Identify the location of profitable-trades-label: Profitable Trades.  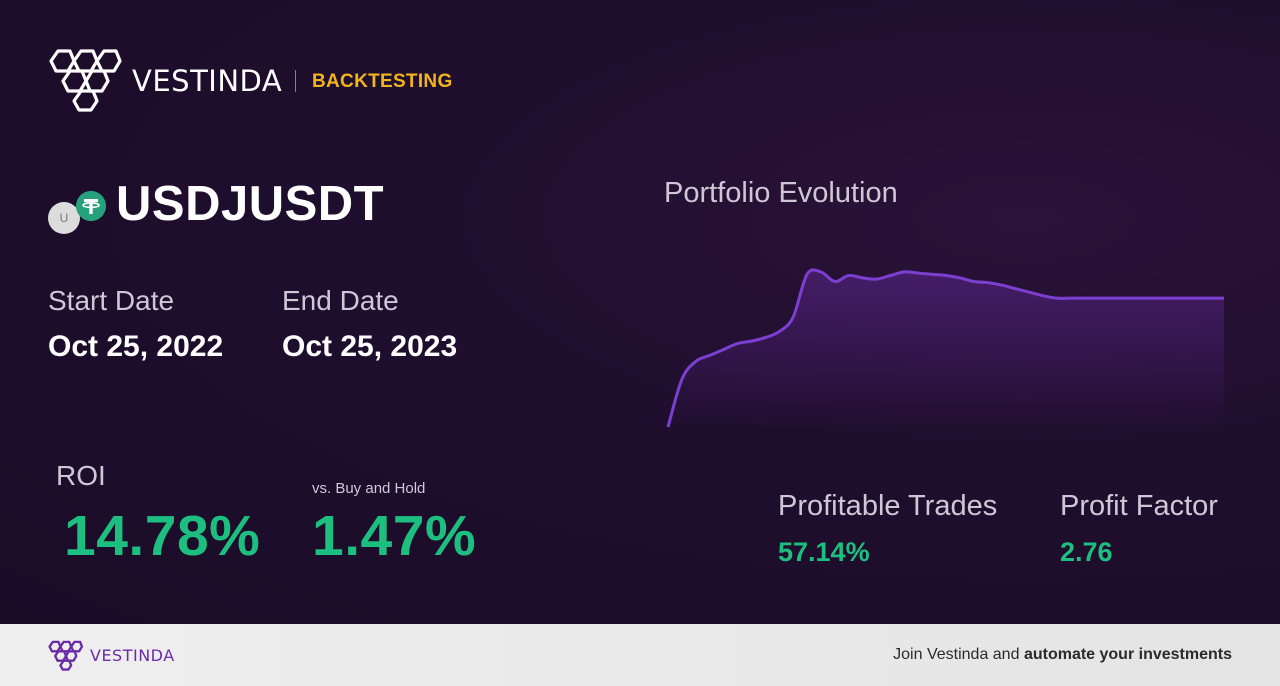
(888, 506).